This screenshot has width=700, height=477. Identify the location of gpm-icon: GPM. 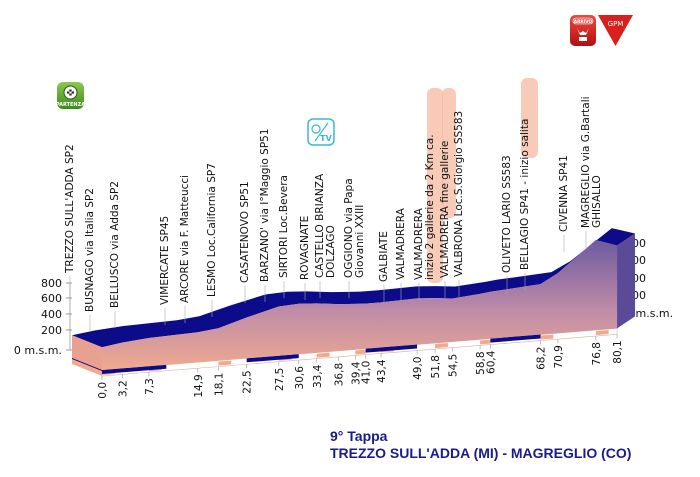
(615, 30).